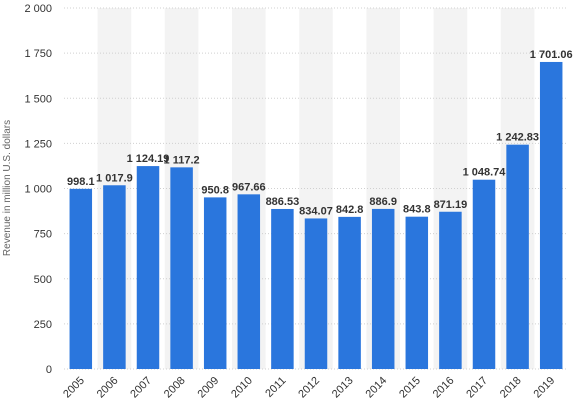 The image size is (575, 414). What do you see at coordinates (38, 144) in the screenshot?
I see `y-tick-label: 1 250` at bounding box center [38, 144].